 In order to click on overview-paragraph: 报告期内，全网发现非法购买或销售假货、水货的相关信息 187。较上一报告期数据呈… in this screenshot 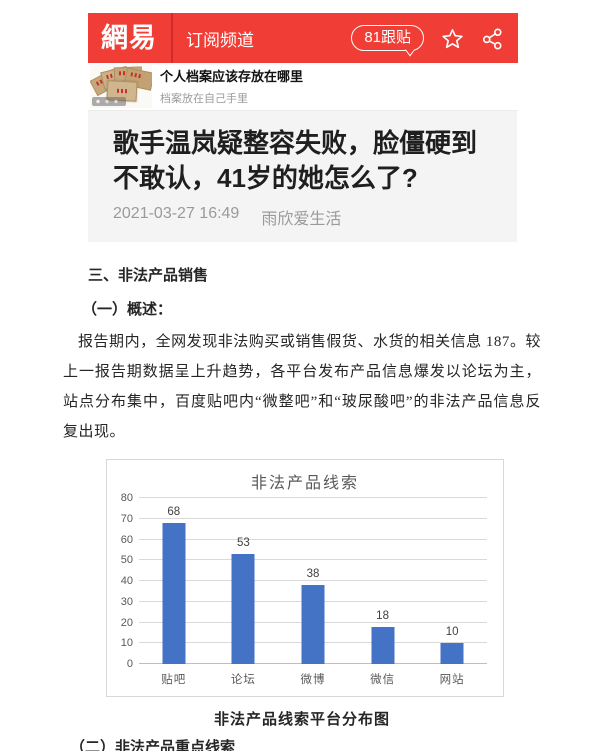, I will do `click(302, 387)`.